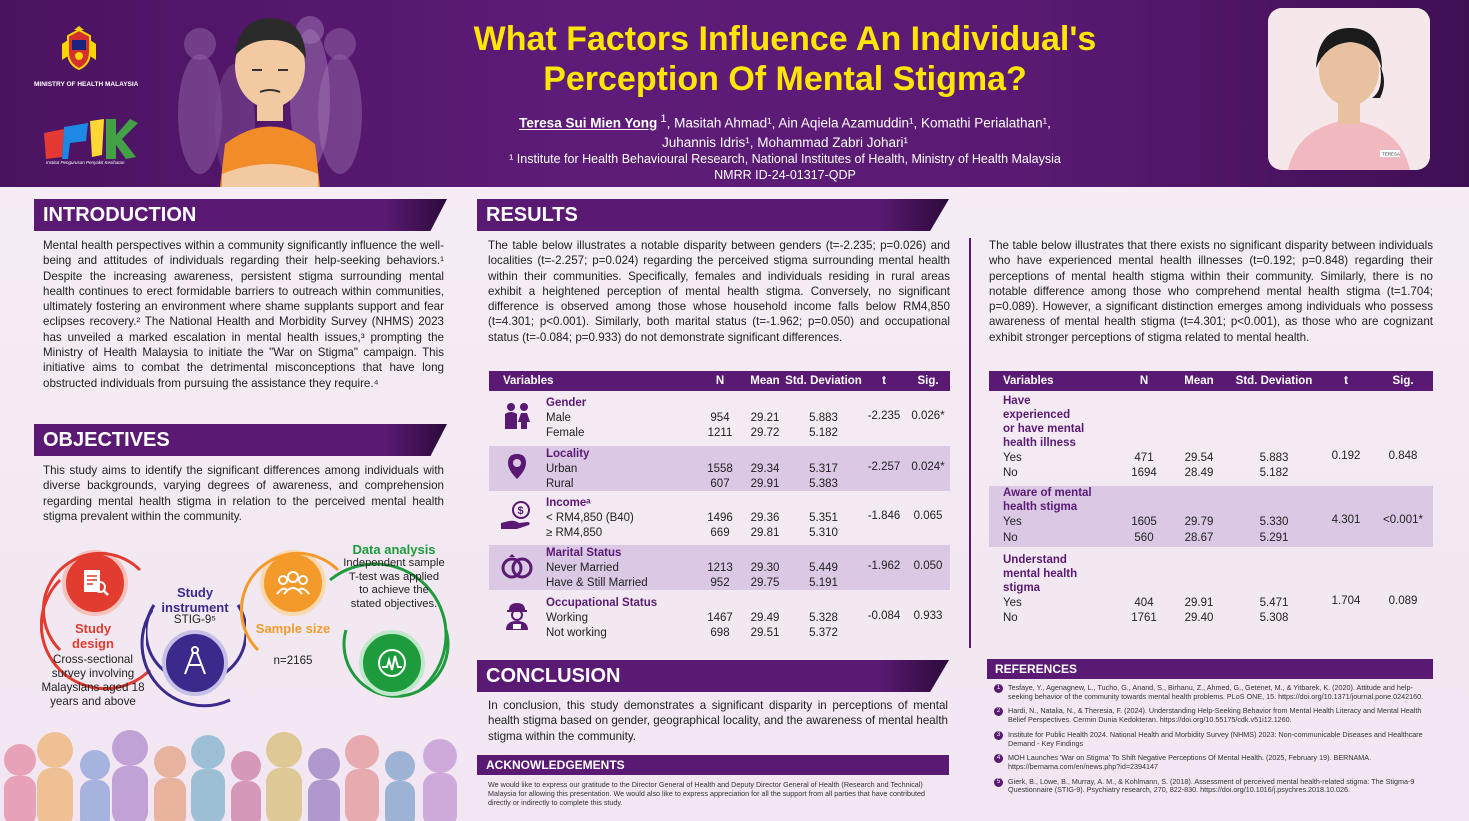 The height and width of the screenshot is (821, 1469). I want to click on cell-mean: 29.91, so click(1199, 602).